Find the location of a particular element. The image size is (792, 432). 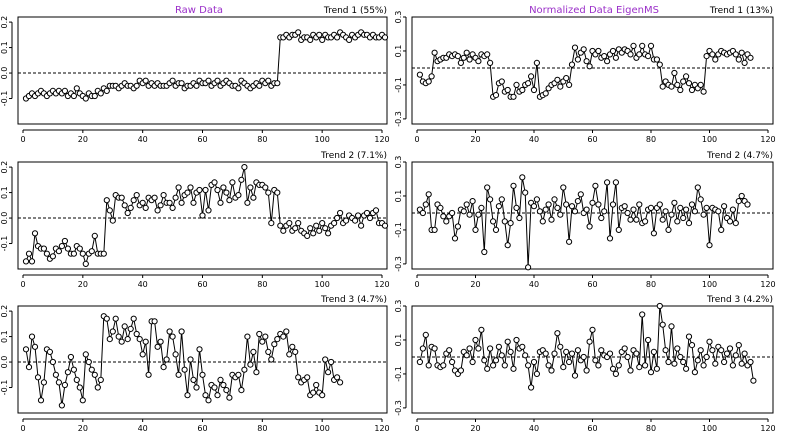

x-tick-label: 20 is located at coordinates (475, 139).